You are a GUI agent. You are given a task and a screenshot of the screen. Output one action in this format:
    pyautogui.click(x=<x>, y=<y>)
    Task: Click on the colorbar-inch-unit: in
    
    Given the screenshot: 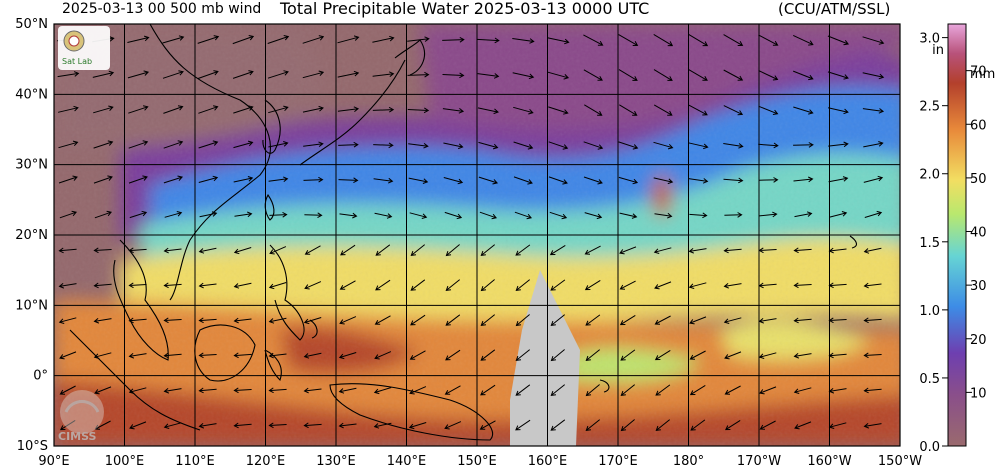 What is the action you would take?
    pyautogui.click(x=938, y=50)
    